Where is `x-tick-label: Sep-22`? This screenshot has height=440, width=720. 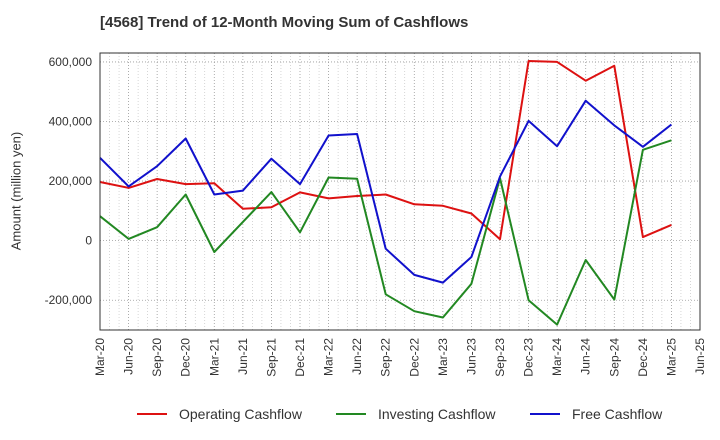
x-tick-label: Sep-22 is located at coordinates (386, 357).